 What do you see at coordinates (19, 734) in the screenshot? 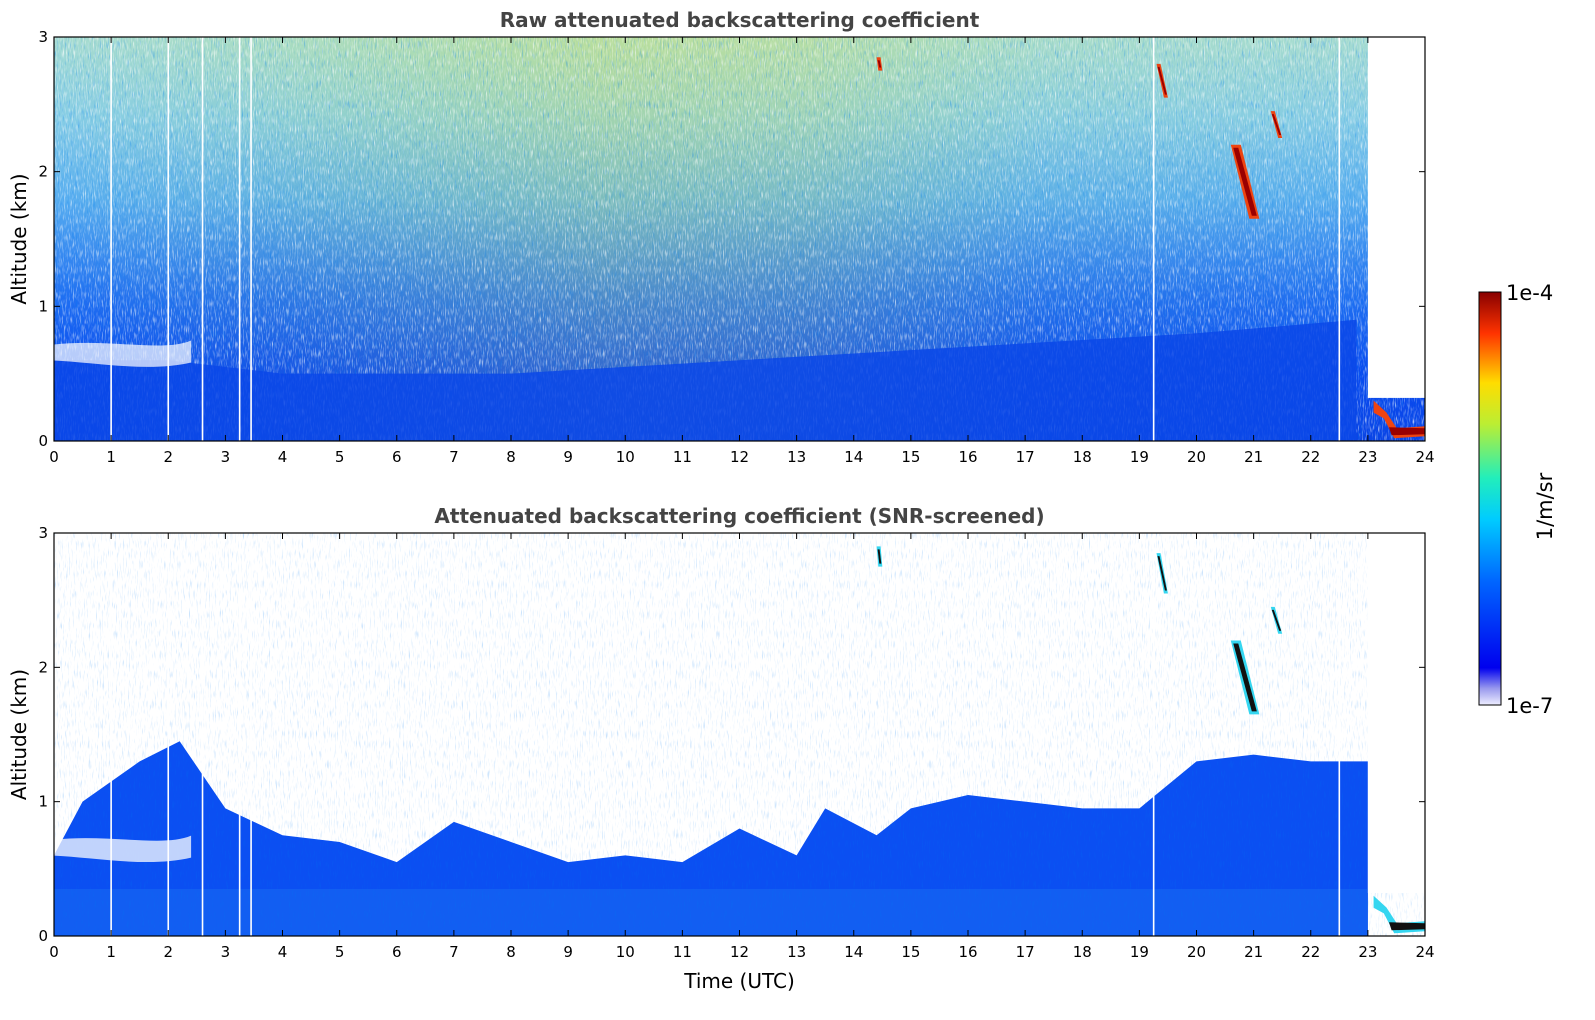
I see `snr-y-axis-label: Altitude (km)` at bounding box center [19, 734].